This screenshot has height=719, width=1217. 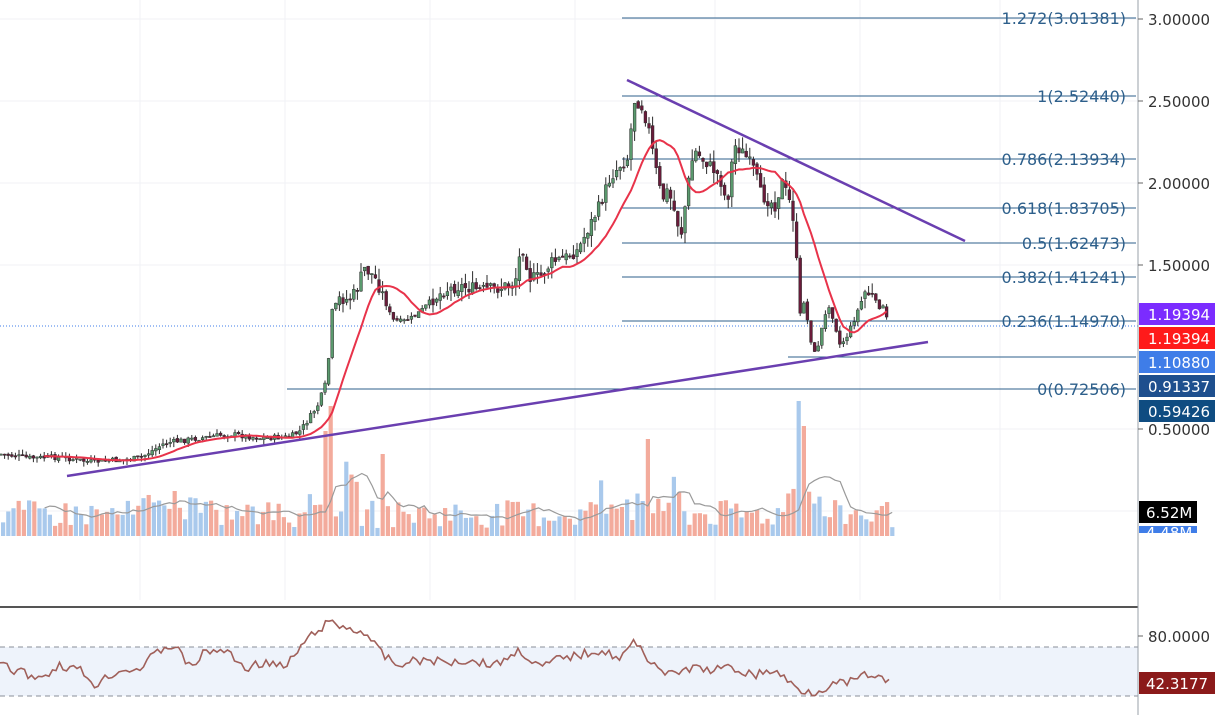 I want to click on rsi-axis-tick-label: 80.0000, so click(x=1179, y=637).